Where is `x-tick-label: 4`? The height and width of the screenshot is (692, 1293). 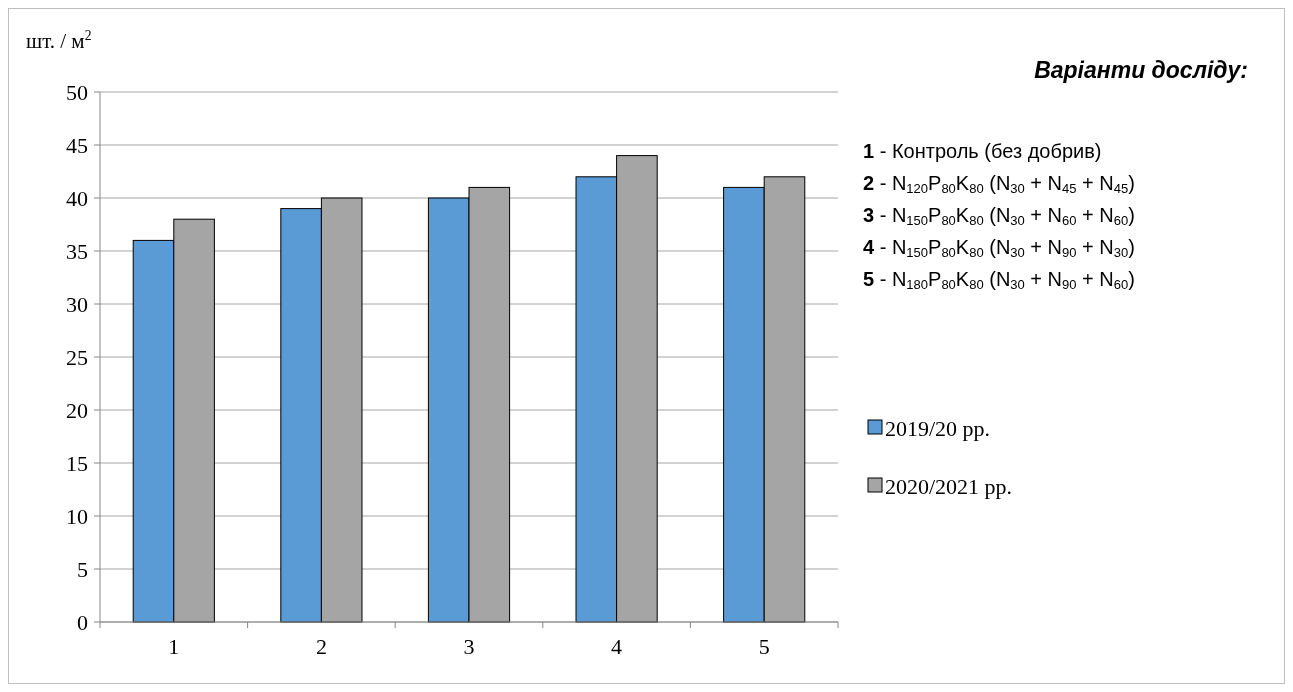
x-tick-label: 4 is located at coordinates (617, 646).